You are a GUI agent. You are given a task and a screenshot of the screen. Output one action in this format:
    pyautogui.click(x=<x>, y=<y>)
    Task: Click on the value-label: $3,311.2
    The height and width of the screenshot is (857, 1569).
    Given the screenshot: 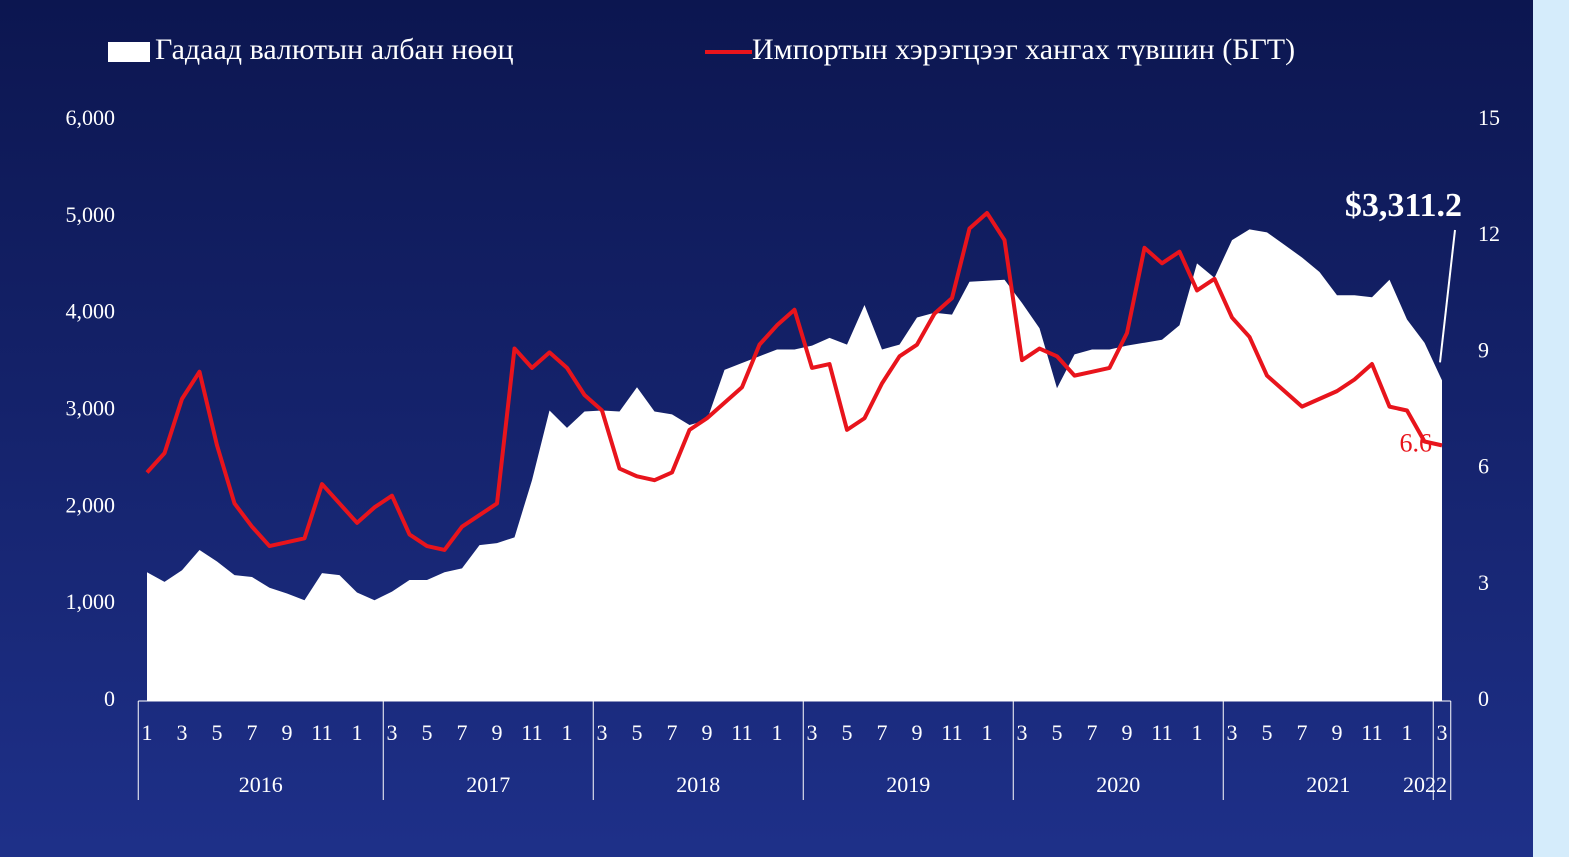 What is the action you would take?
    pyautogui.click(x=1403, y=205)
    